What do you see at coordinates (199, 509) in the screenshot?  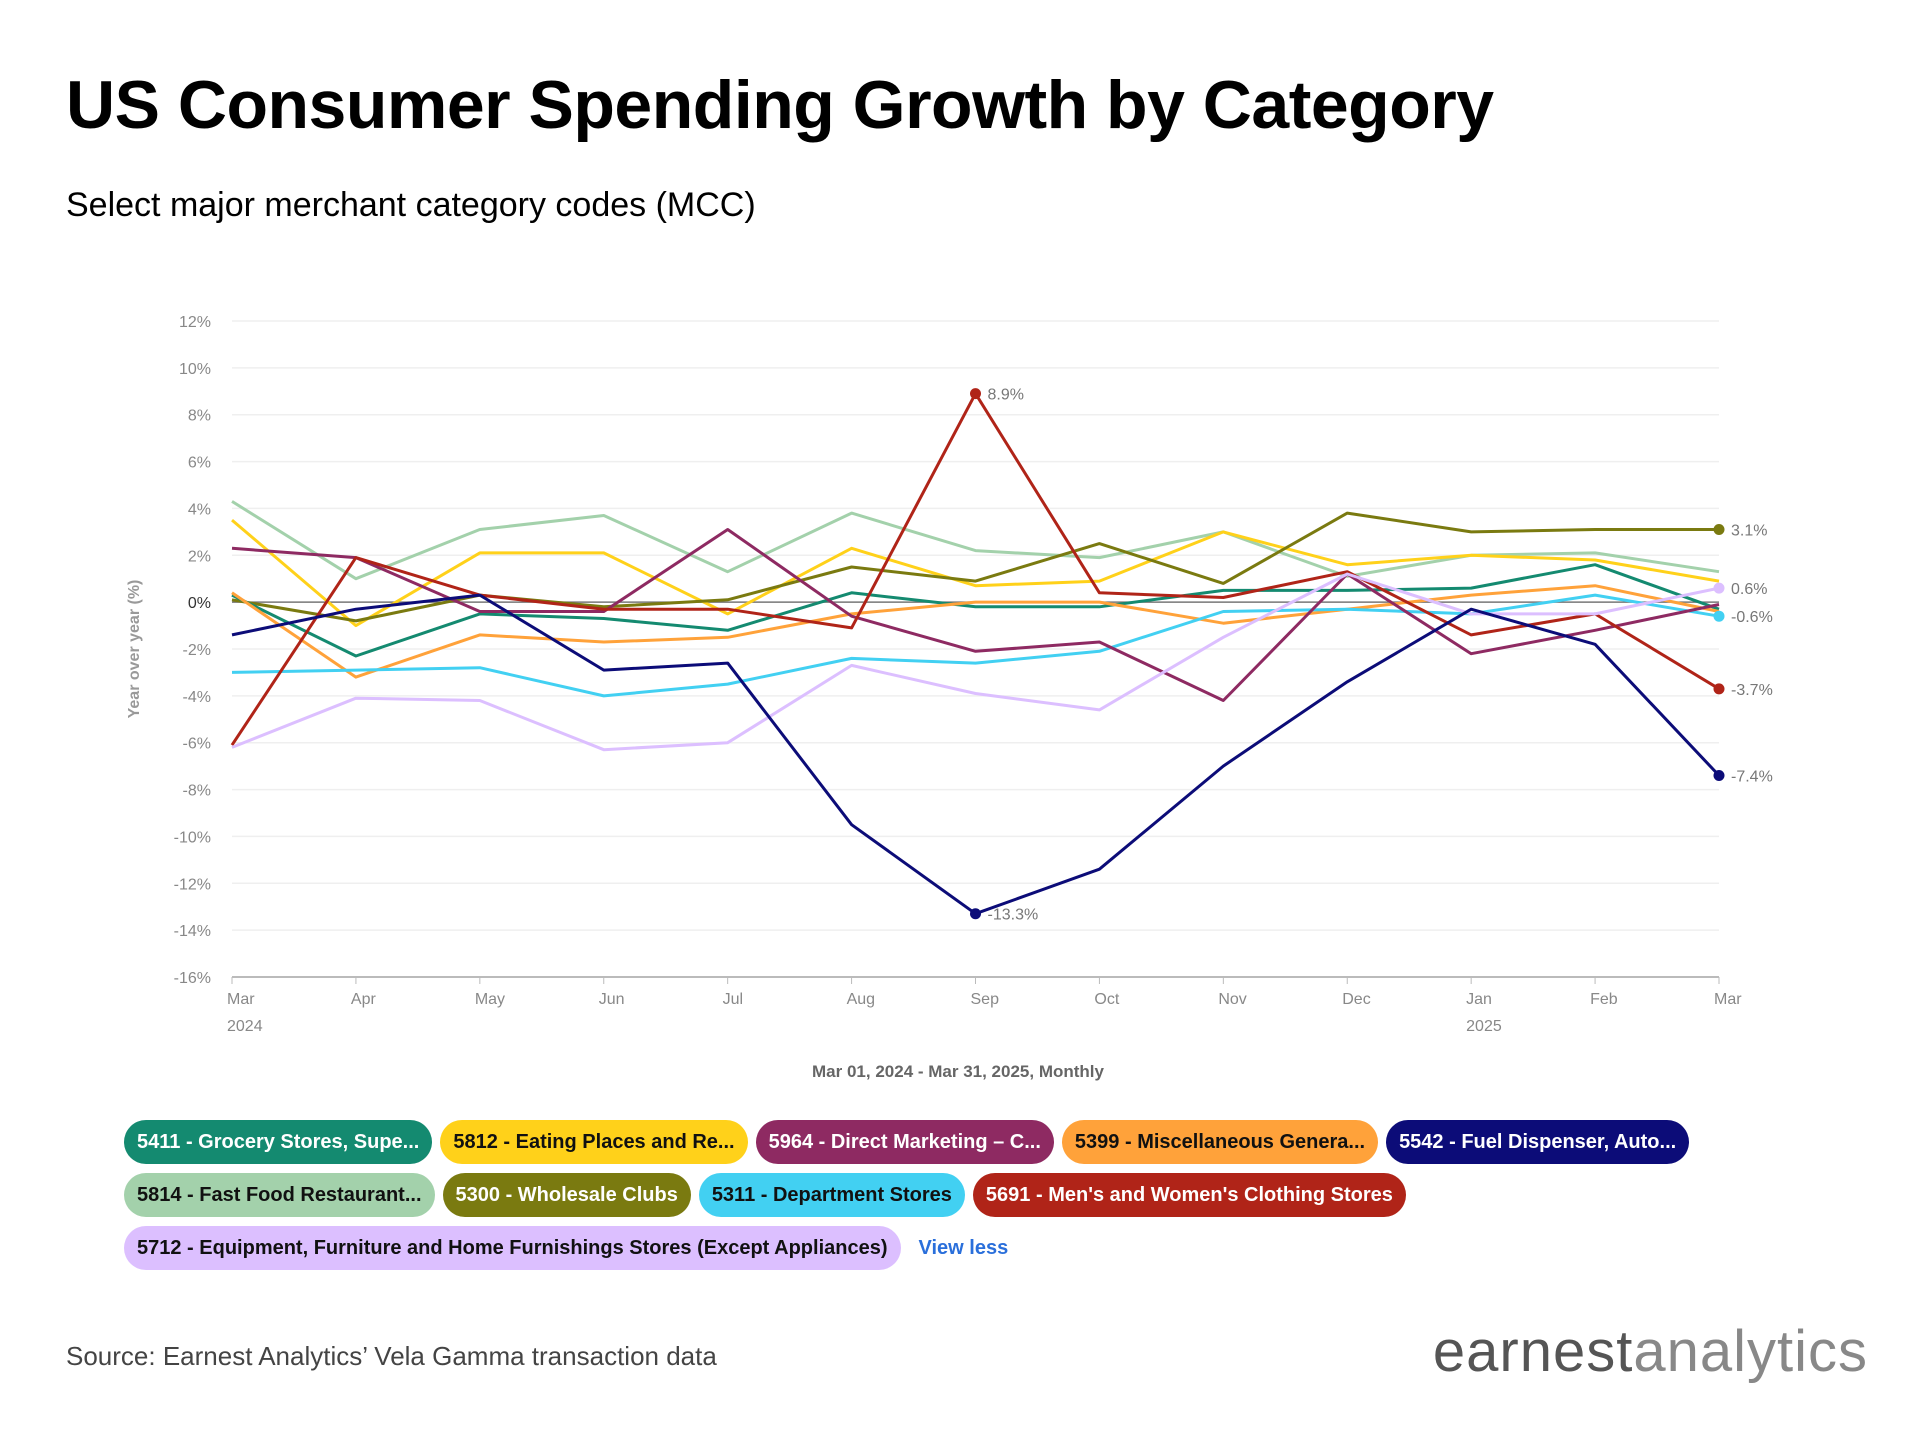 I see `y-tick-label: 4%` at bounding box center [199, 509].